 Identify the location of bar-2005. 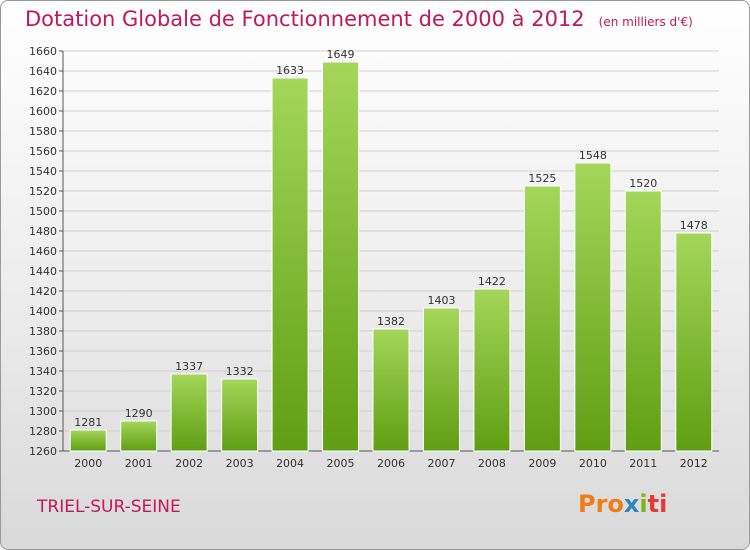
(341, 256).